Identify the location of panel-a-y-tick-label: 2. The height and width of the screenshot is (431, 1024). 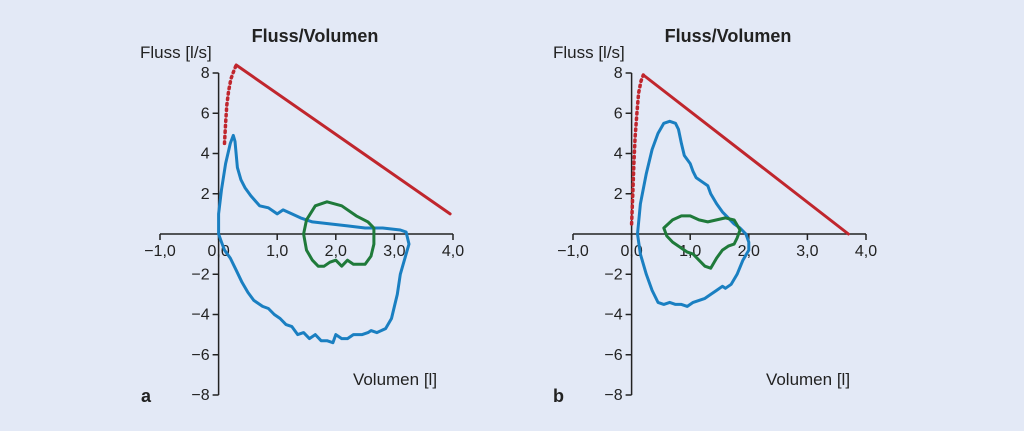
(205, 194).